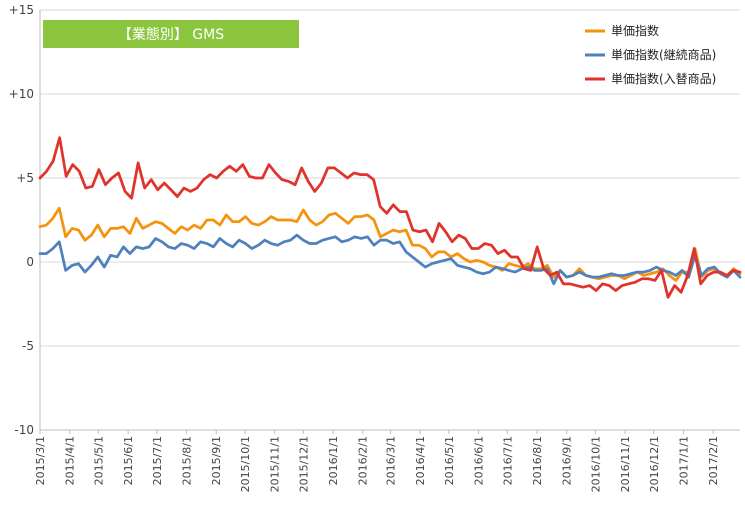 This screenshot has height=510, width=745. I want to click on y-tick-label: +10, so click(21, 94).